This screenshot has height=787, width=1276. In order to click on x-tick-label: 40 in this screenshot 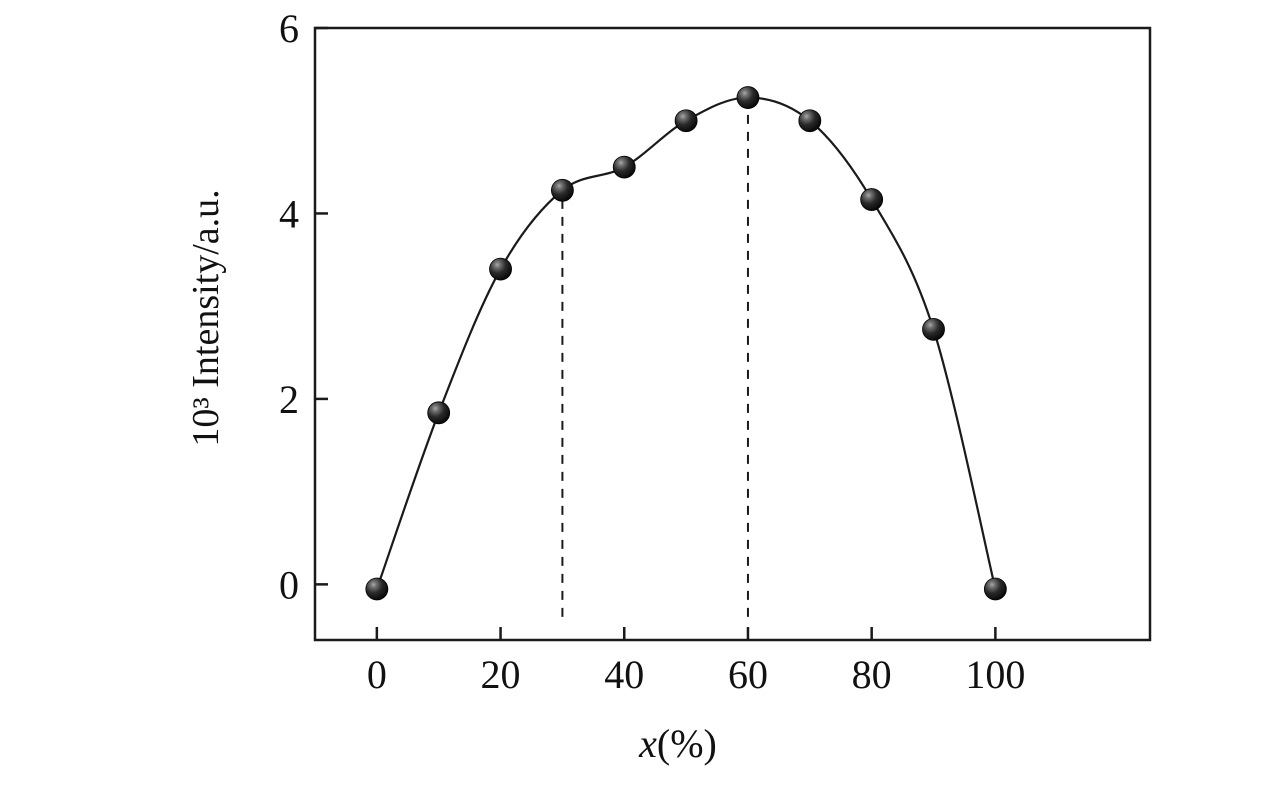, I will do `click(624, 674)`.